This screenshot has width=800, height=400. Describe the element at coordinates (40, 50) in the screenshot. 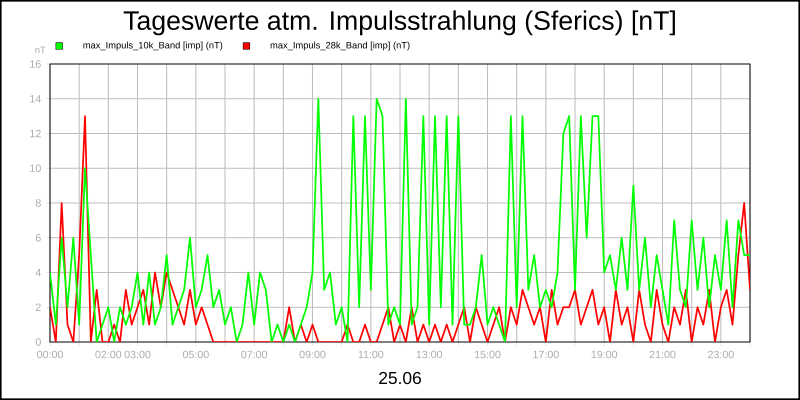

I see `y-axis-title: nT` at that location.